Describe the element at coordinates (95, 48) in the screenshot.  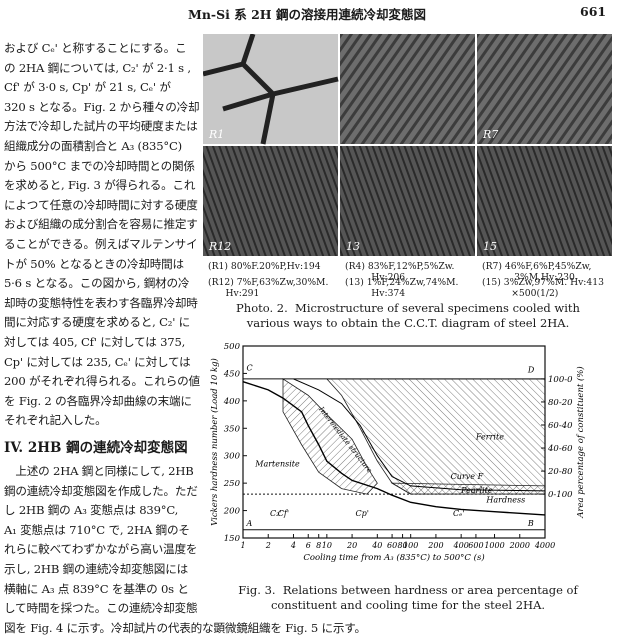
I see `text-line: および Cₑ' と称することにする。こ` at that location.